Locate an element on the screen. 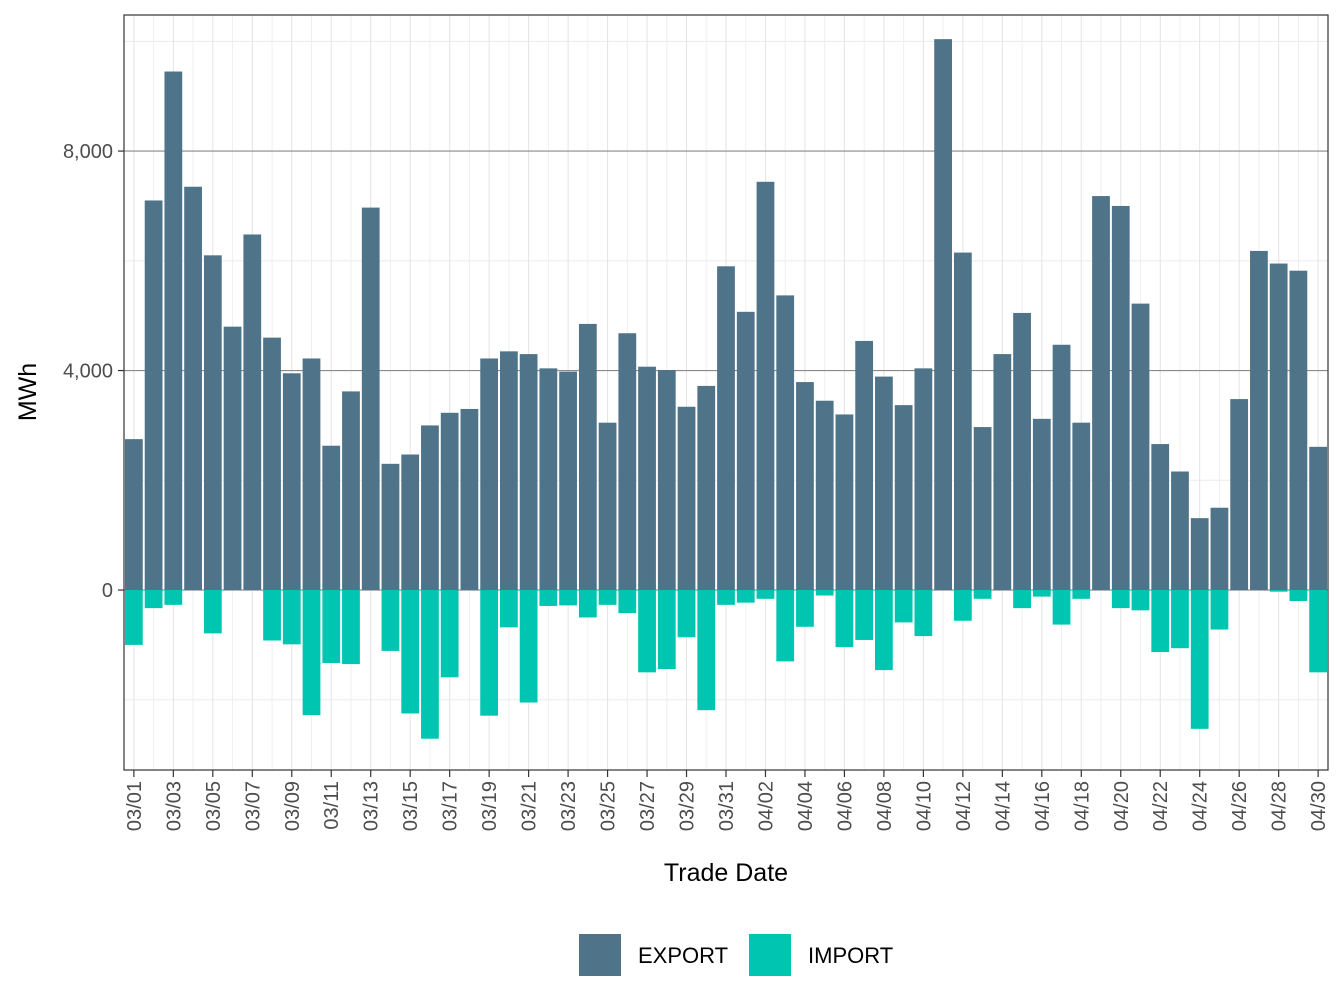 This screenshot has width=1344, height=1008. x-tick-label: 03/01 is located at coordinates (135, 806).